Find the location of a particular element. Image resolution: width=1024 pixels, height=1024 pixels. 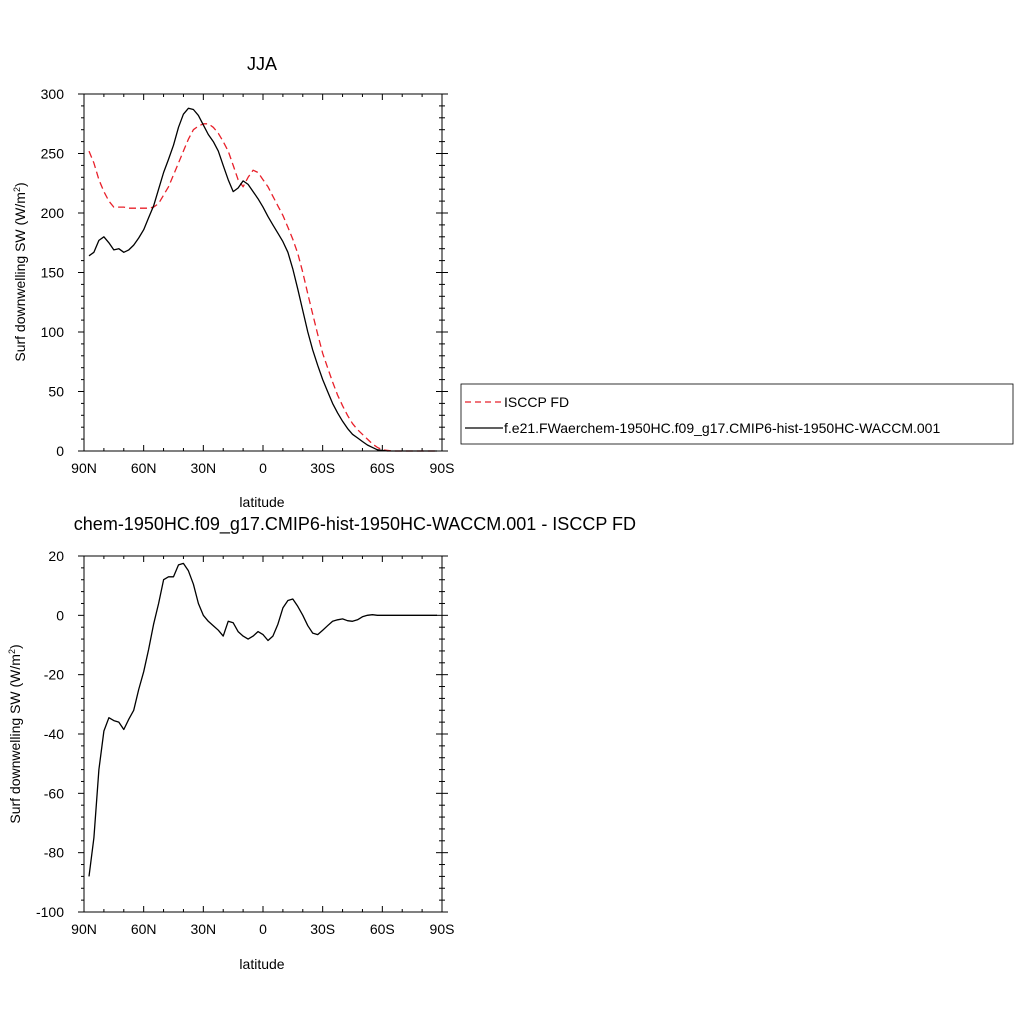

top-axis-ticks is located at coordinates (263, 272).